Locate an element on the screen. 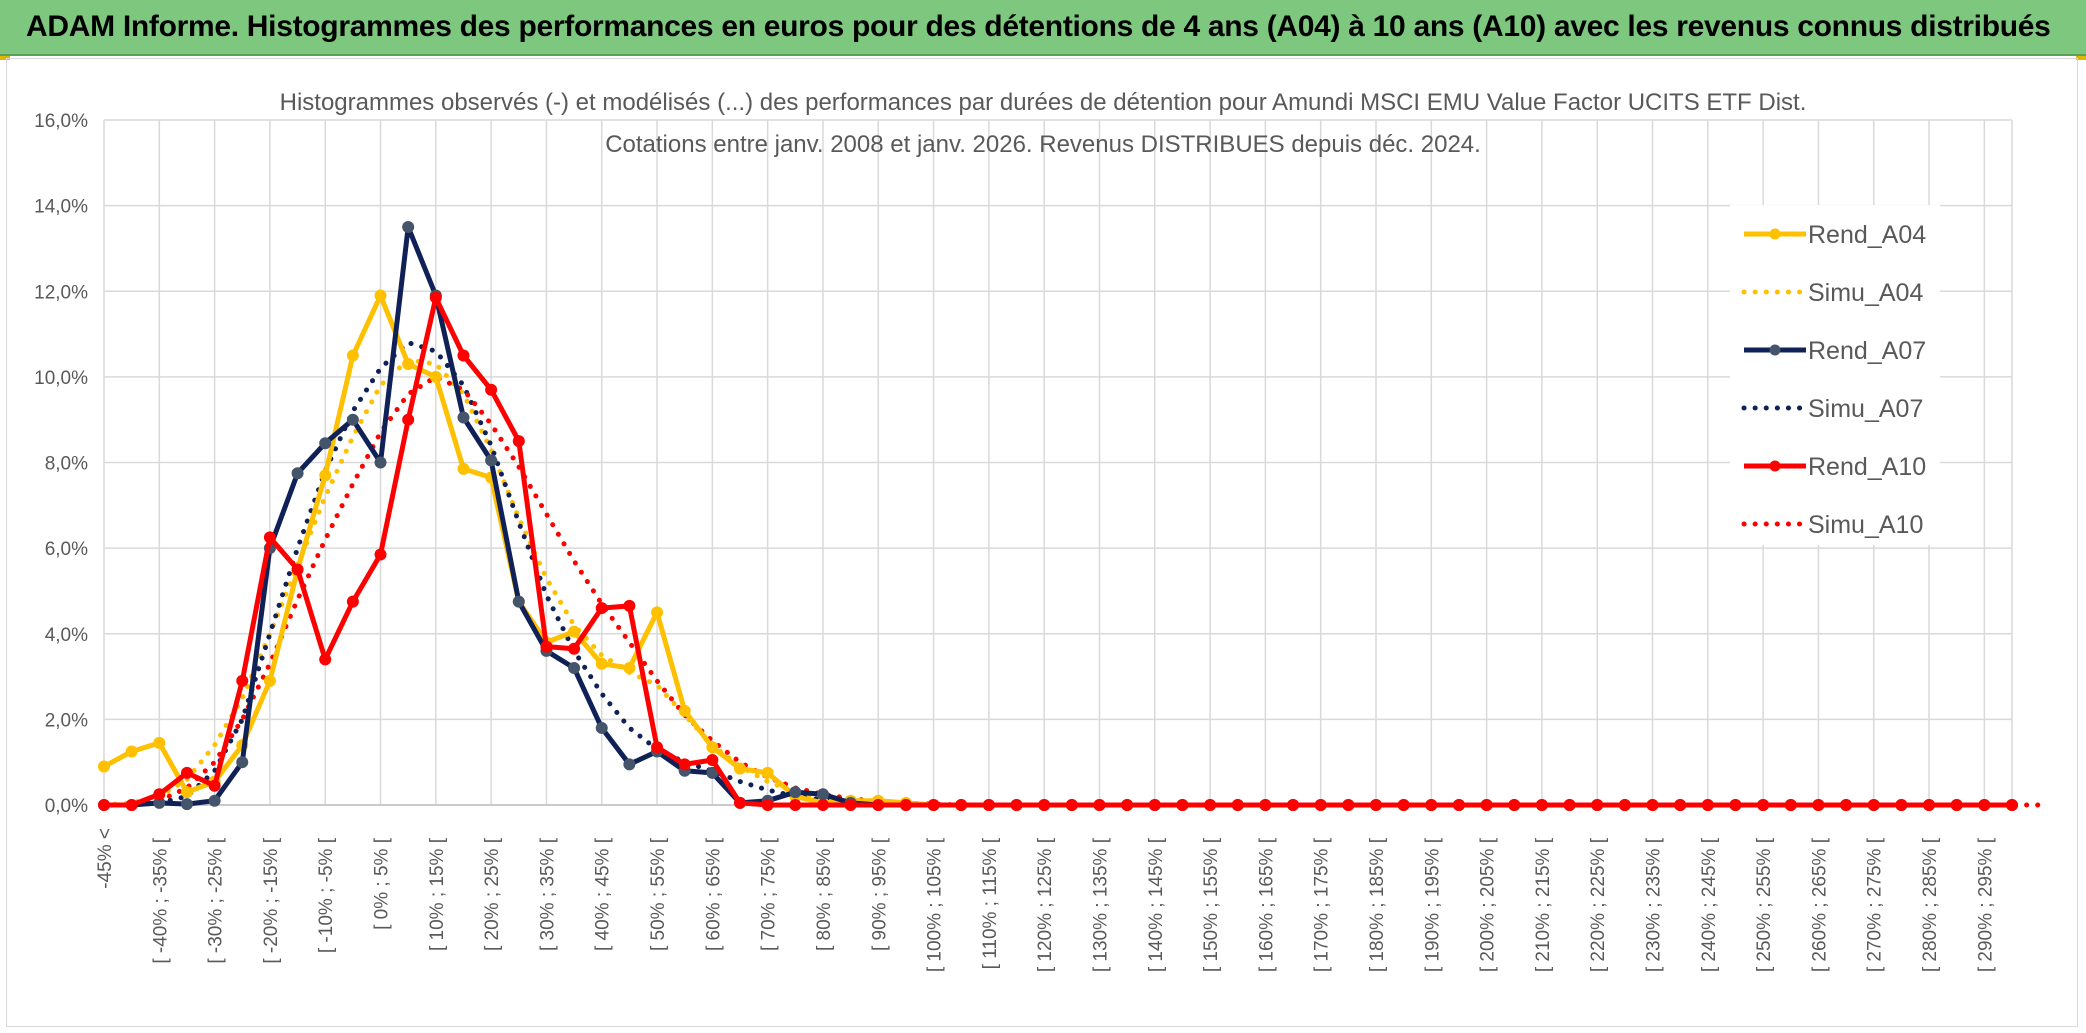  x-tick-label: [ 120% ; 125% [ is located at coordinates (1045, 904).